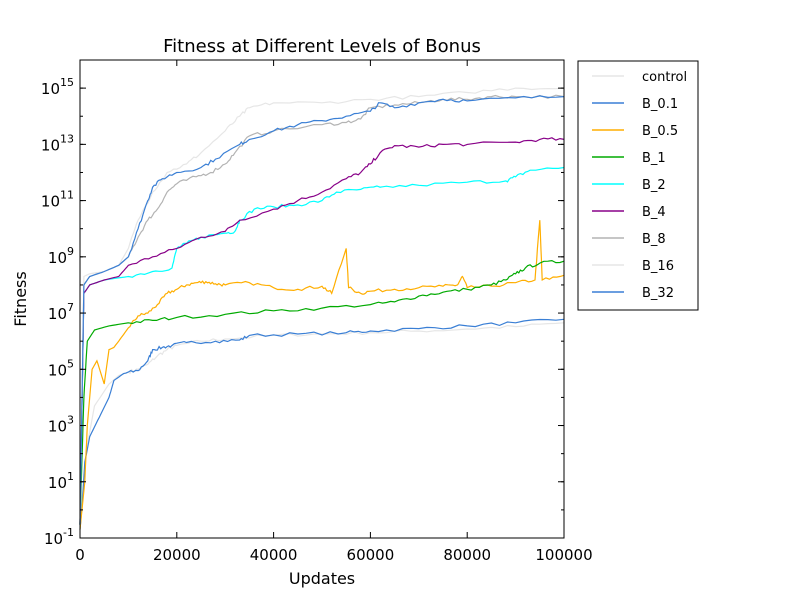 The width and height of the screenshot is (800, 600). Describe the element at coordinates (664, 77) in the screenshot. I see `legend-entry-label: control` at that location.